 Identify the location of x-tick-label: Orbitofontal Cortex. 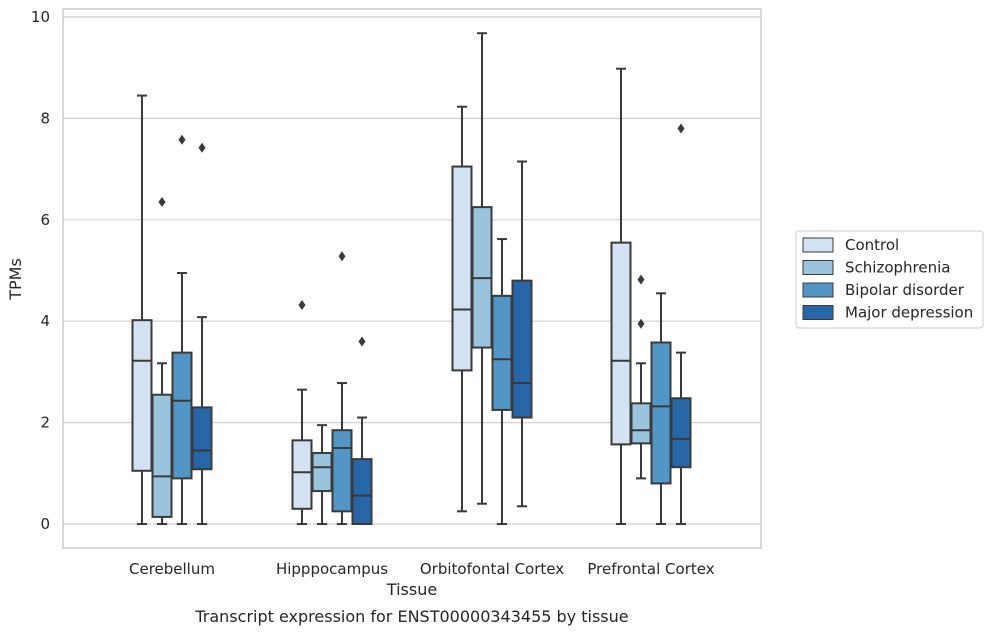
(492, 569).